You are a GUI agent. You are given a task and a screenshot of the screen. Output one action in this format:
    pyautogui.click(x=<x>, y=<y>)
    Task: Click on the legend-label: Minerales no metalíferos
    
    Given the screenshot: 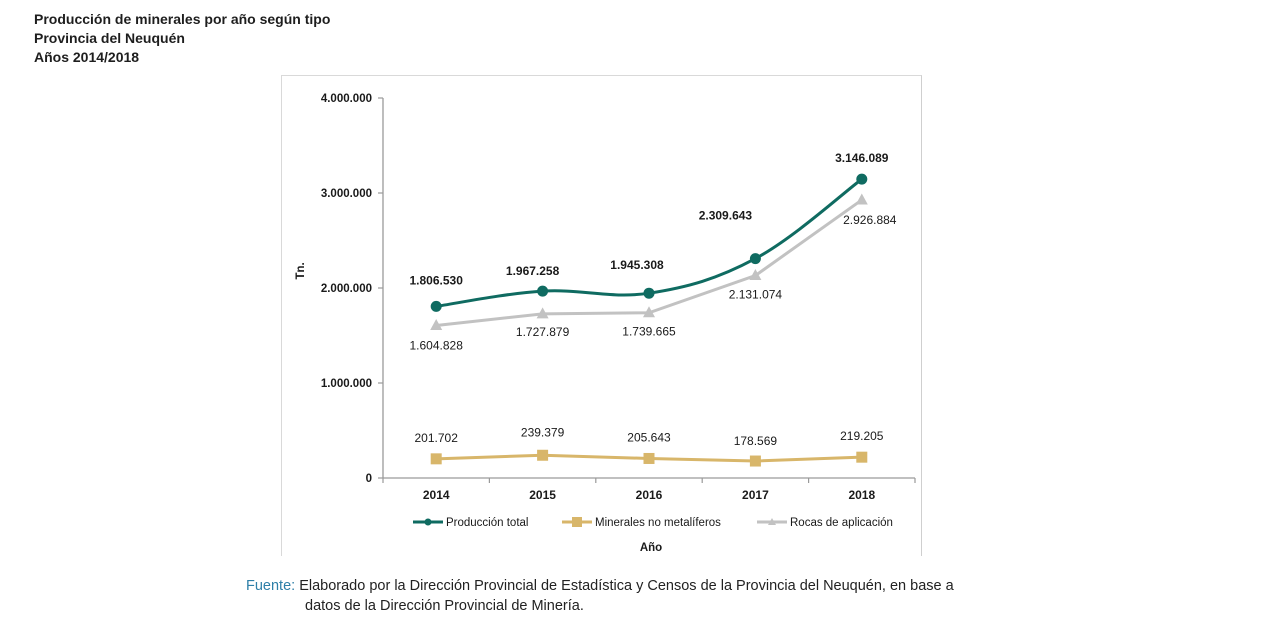 What is the action you would take?
    pyautogui.click(x=658, y=523)
    